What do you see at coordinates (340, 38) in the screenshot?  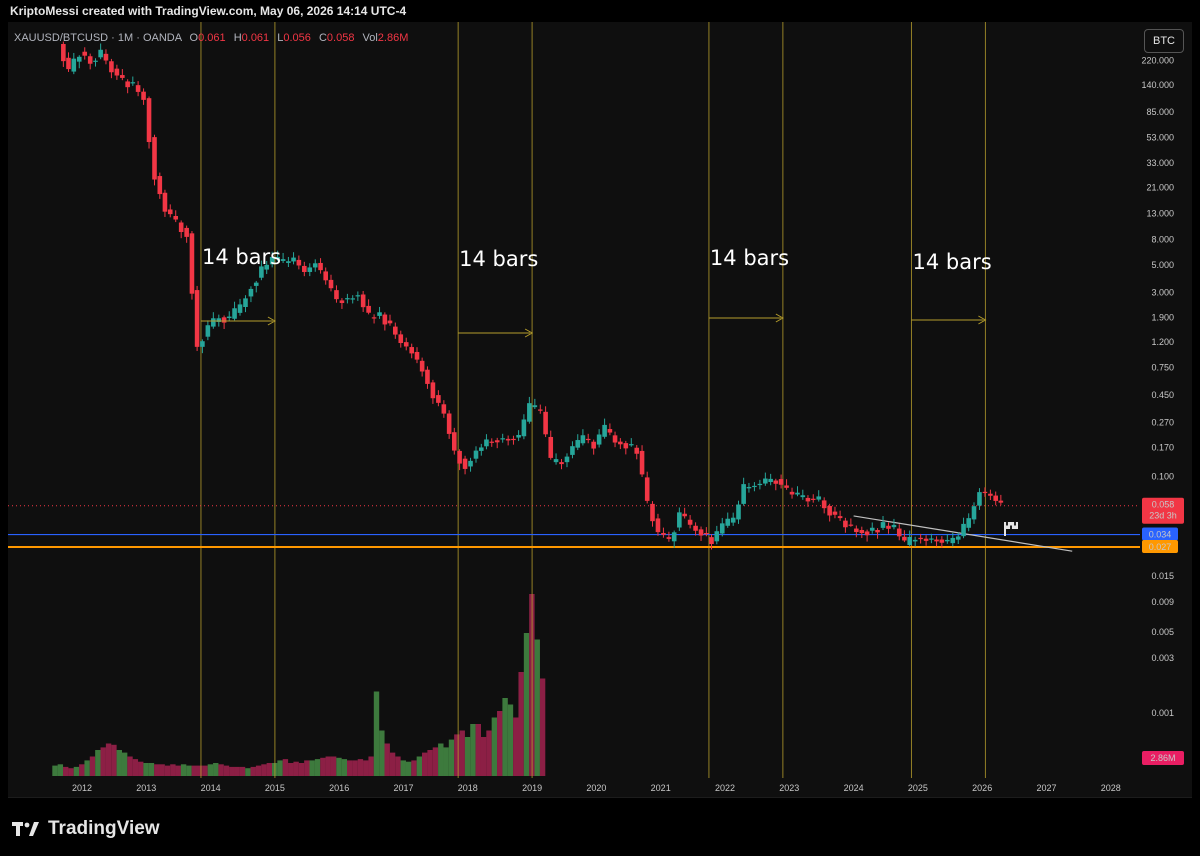 I see `legend-close: 0.058` at bounding box center [340, 38].